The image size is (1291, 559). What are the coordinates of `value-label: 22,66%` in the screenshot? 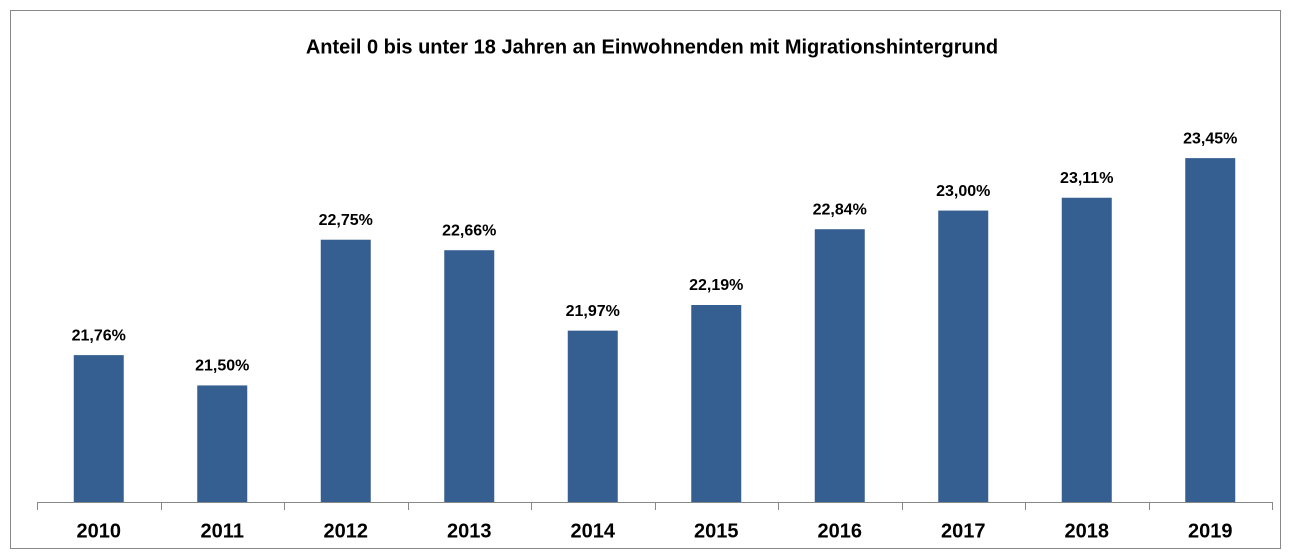 It's located at (469, 230).